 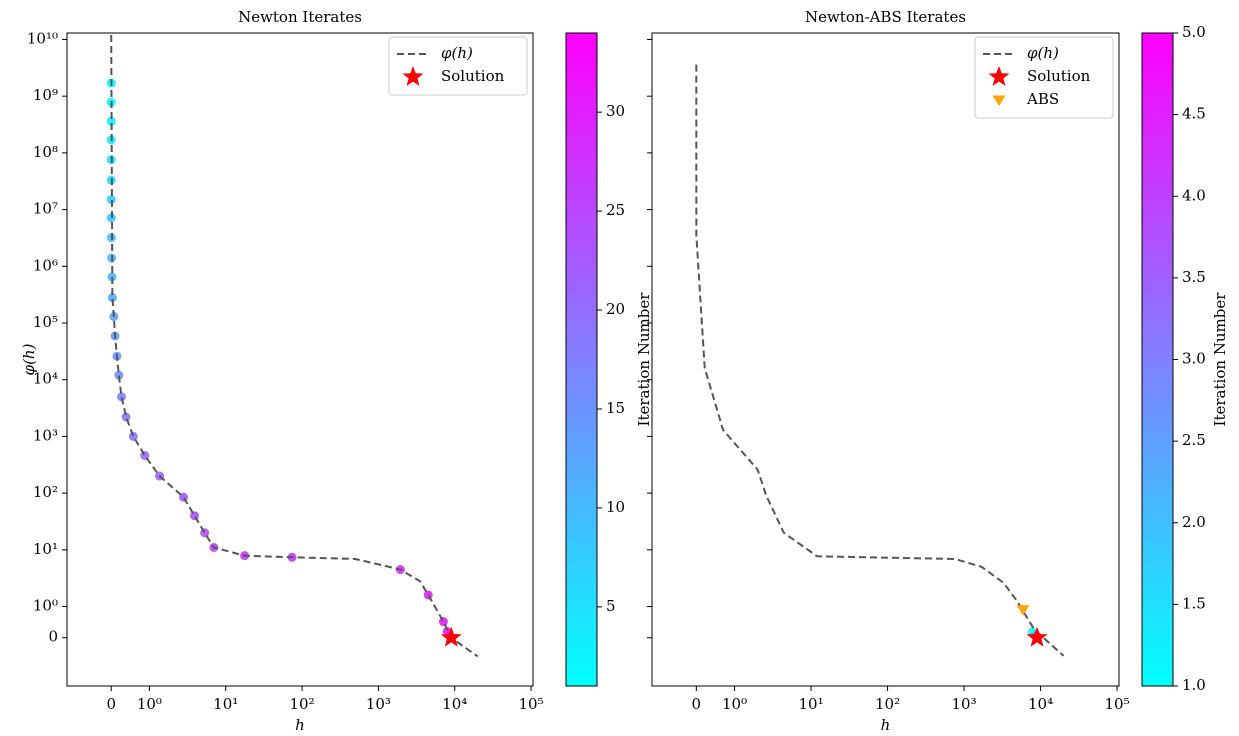 What do you see at coordinates (615, 507) in the screenshot?
I see `colorbar-tick-label: 10` at bounding box center [615, 507].